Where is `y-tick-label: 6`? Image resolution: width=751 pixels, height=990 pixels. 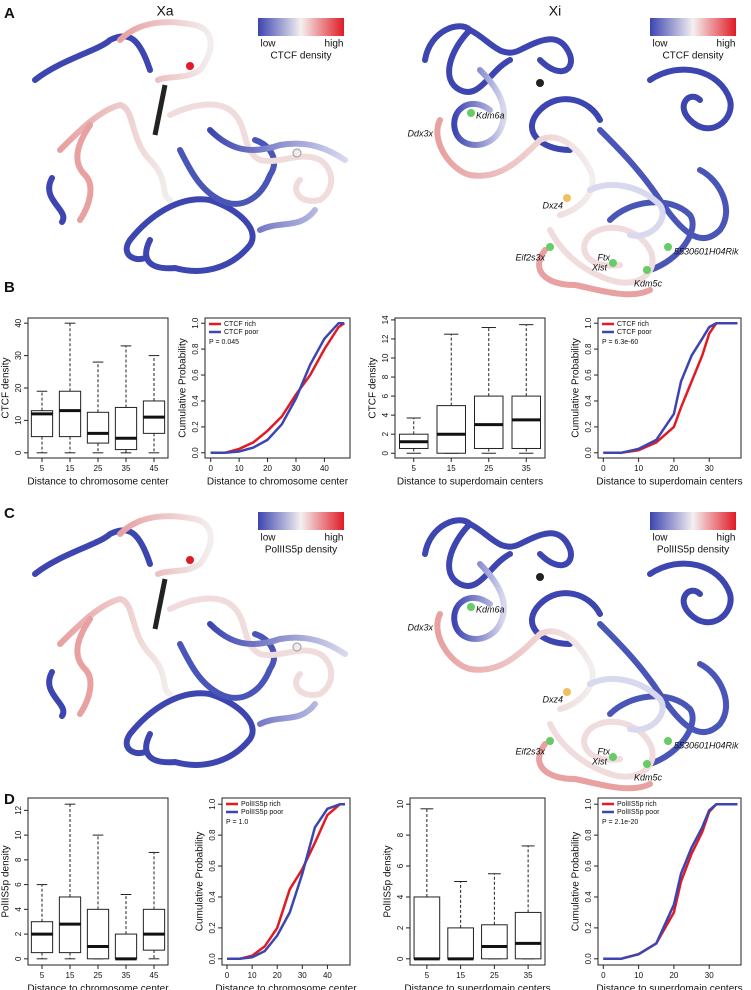
y-tick-label: 6 is located at coordinates (18, 884).